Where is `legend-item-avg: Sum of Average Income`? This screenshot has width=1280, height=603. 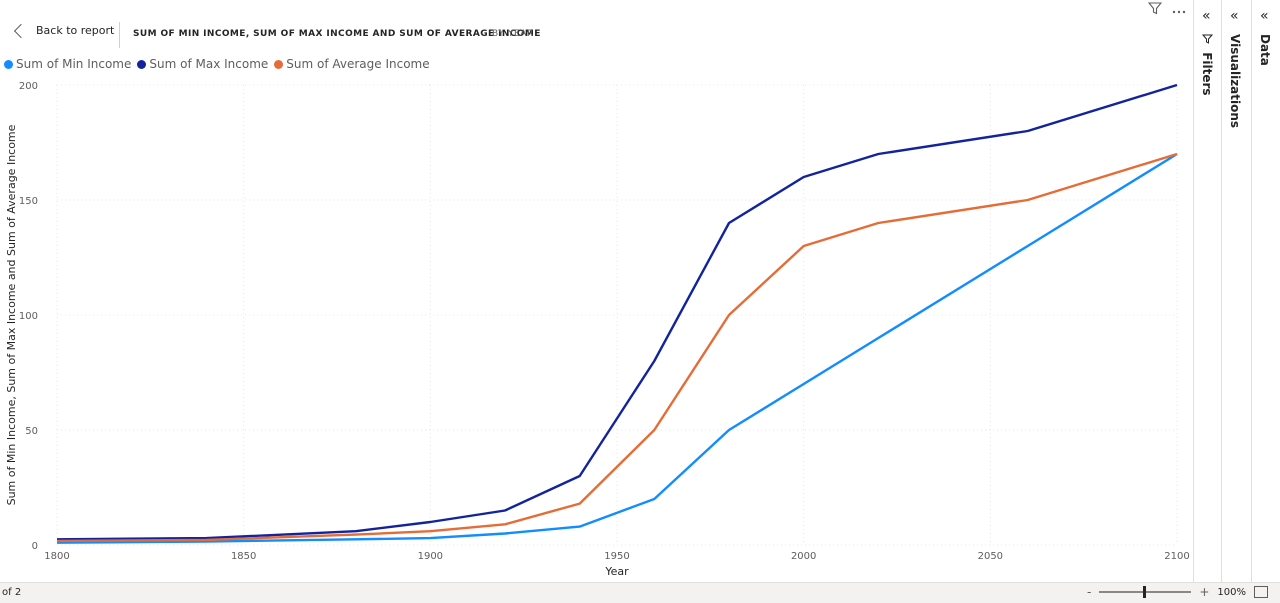 legend-item-avg: Sum of Average Income is located at coordinates (352, 64).